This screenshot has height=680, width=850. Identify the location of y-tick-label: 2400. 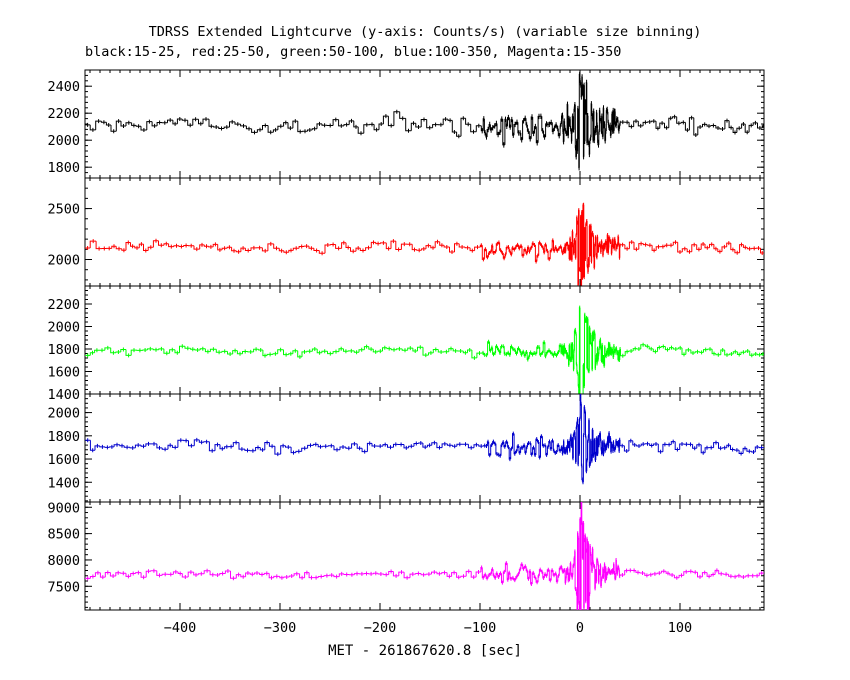
(63, 87).